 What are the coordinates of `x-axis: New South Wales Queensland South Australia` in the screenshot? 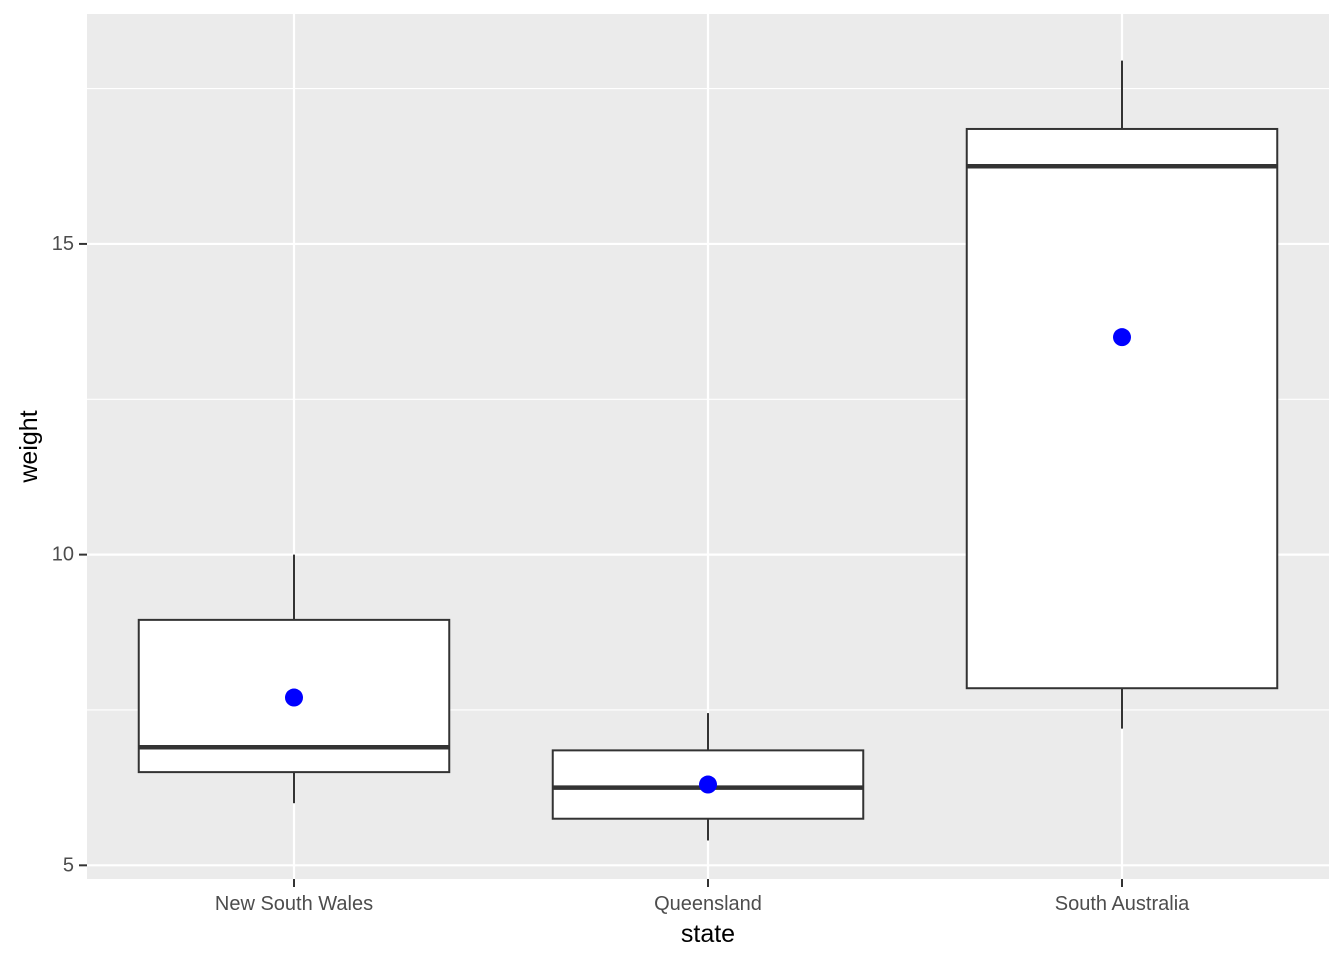 It's located at (702, 897).